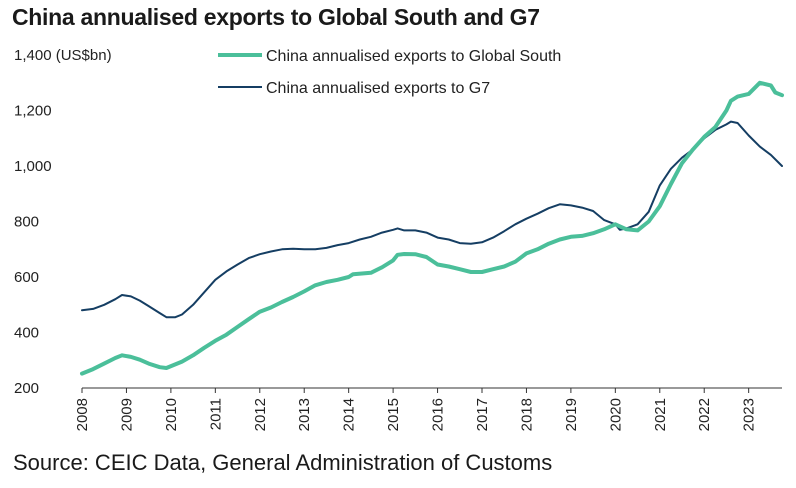 This screenshot has height=488, width=796. What do you see at coordinates (438, 414) in the screenshot?
I see `x-tick-label: 2016` at bounding box center [438, 414].